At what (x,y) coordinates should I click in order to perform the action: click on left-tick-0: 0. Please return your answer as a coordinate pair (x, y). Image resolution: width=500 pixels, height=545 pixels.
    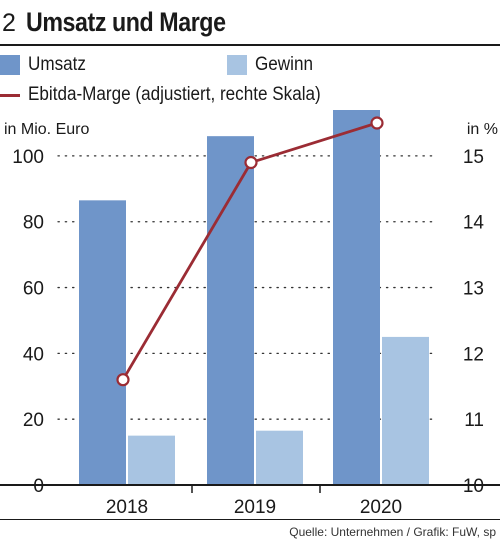
    Looking at the image, I should click on (38, 486).